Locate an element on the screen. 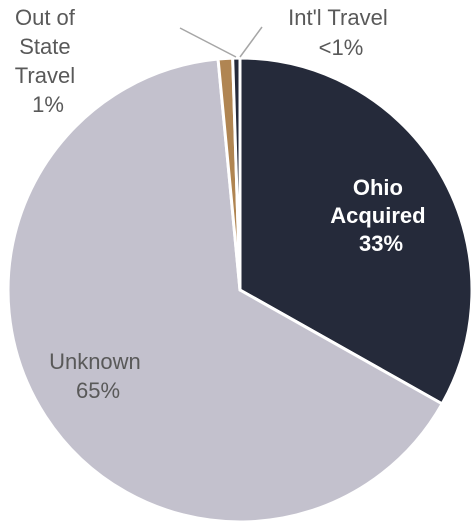 This screenshot has width=471, height=522. leader-line-out-of-state is located at coordinates (208, 42).